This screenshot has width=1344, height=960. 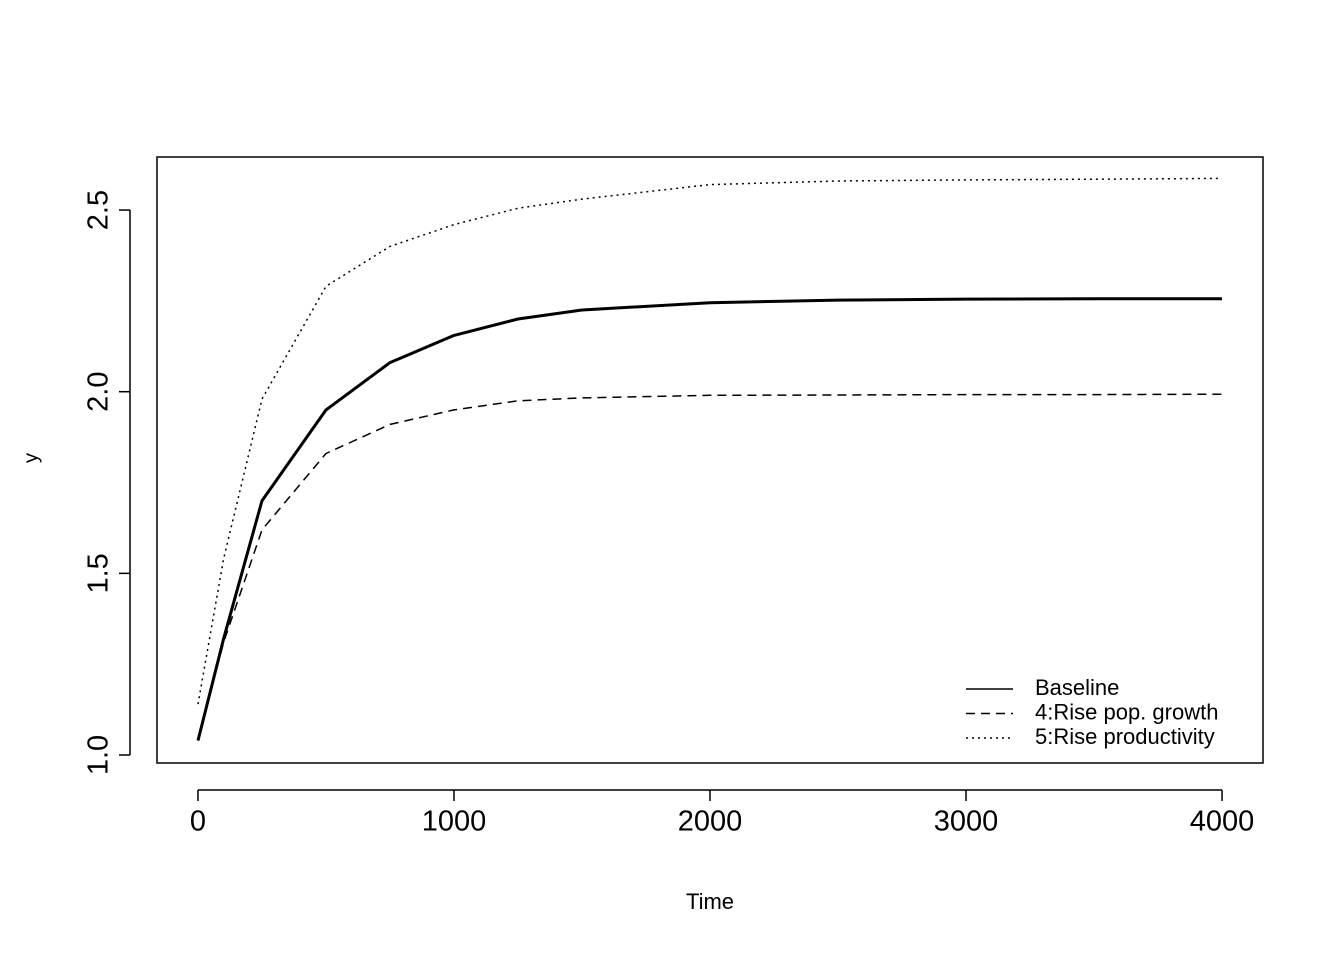 I want to click on y-tick-label: 2.5, so click(x=99, y=210).